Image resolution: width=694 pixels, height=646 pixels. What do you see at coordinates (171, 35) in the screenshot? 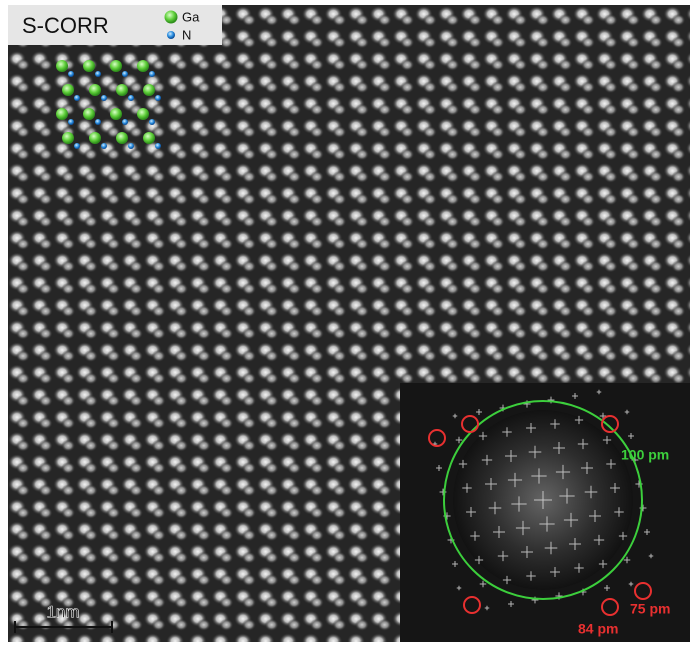
I see `legend-n-marker` at bounding box center [171, 35].